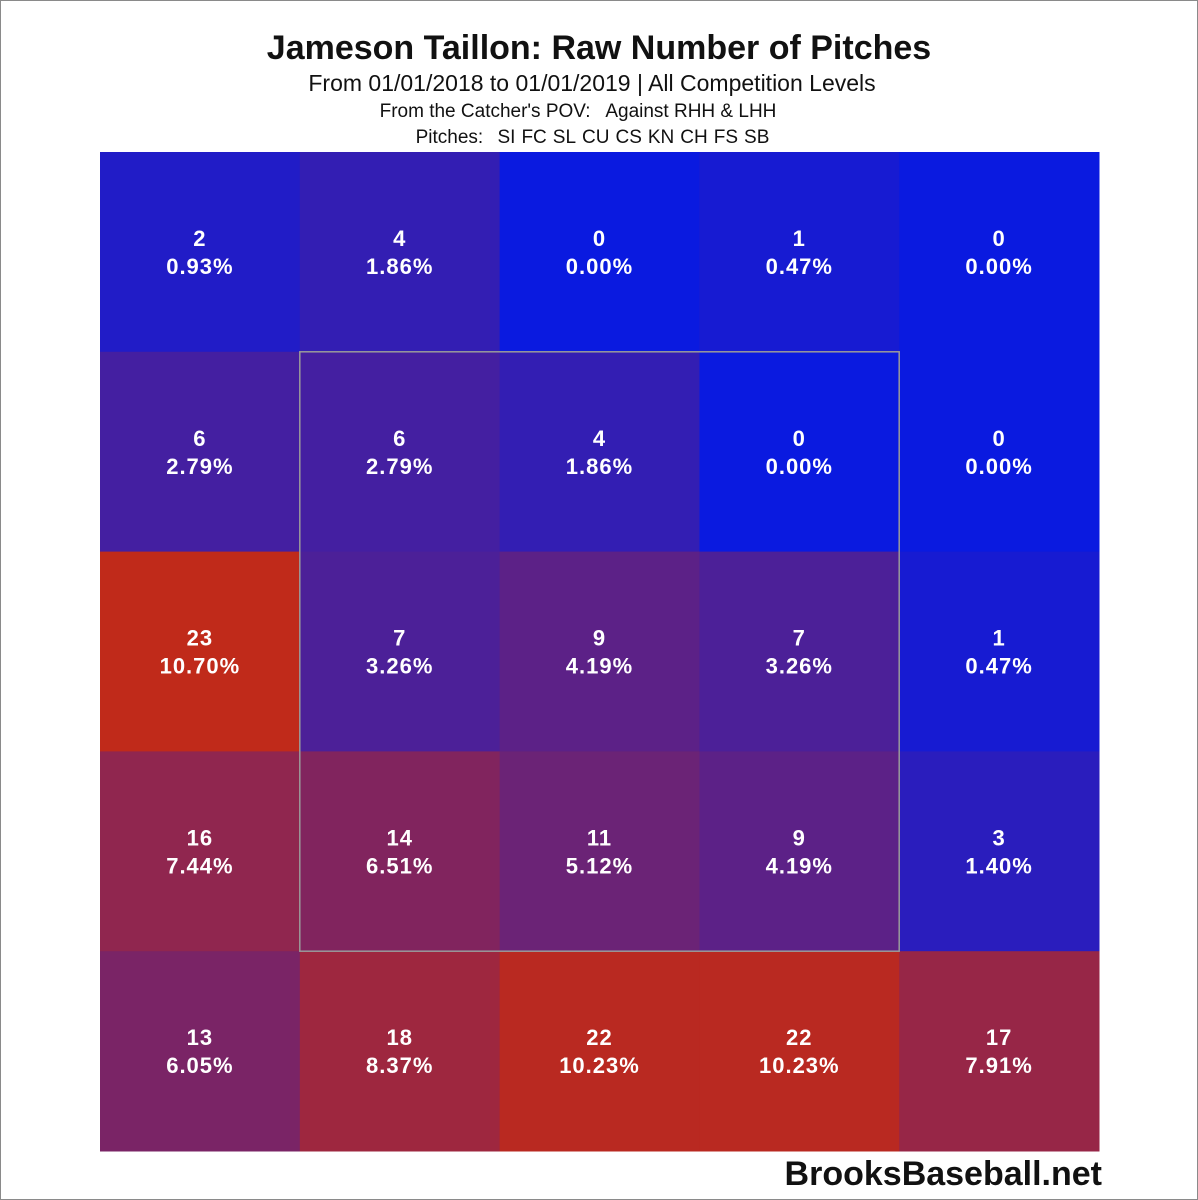  I want to click on pitch-type-list: SI FC SL CU CS KN CH FS SB, so click(633, 137).